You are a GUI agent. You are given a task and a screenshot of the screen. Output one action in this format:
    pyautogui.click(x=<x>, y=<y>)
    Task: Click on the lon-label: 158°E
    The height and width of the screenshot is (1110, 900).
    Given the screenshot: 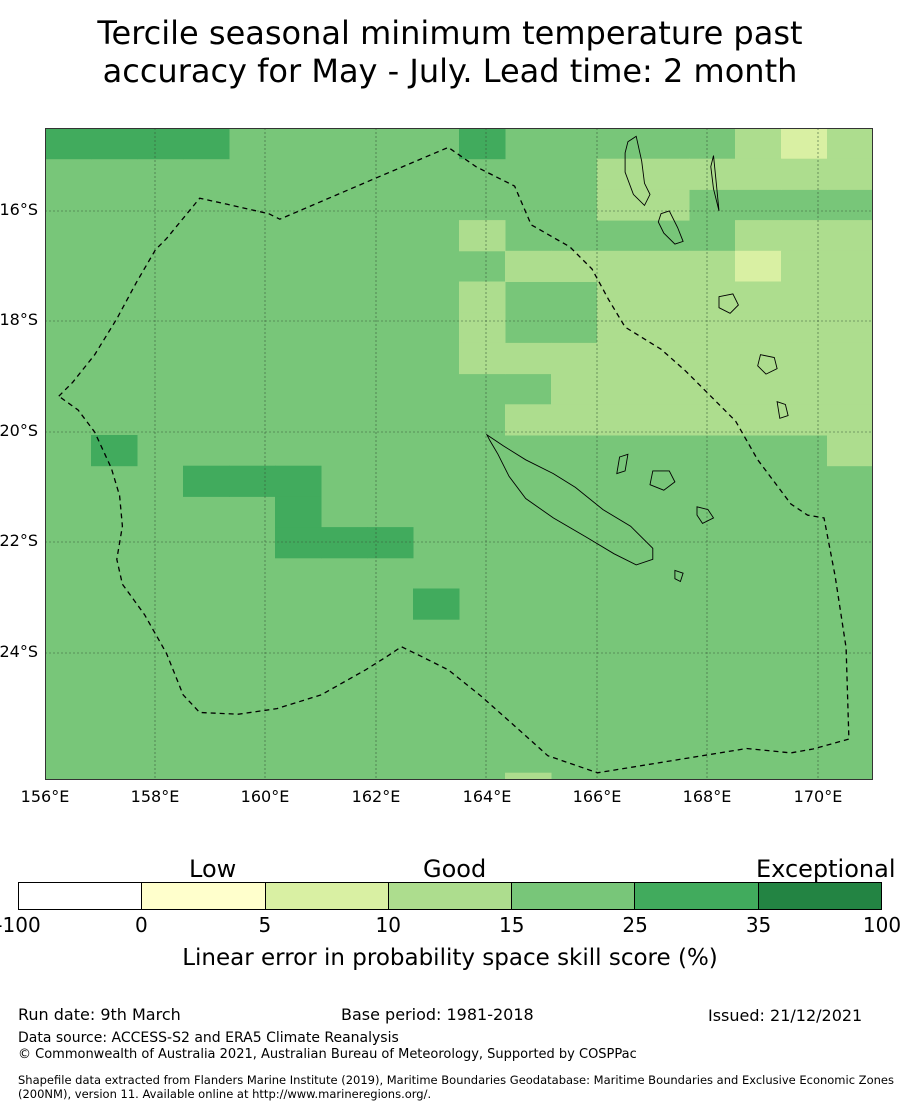 What is the action you would take?
    pyautogui.click(x=155, y=796)
    